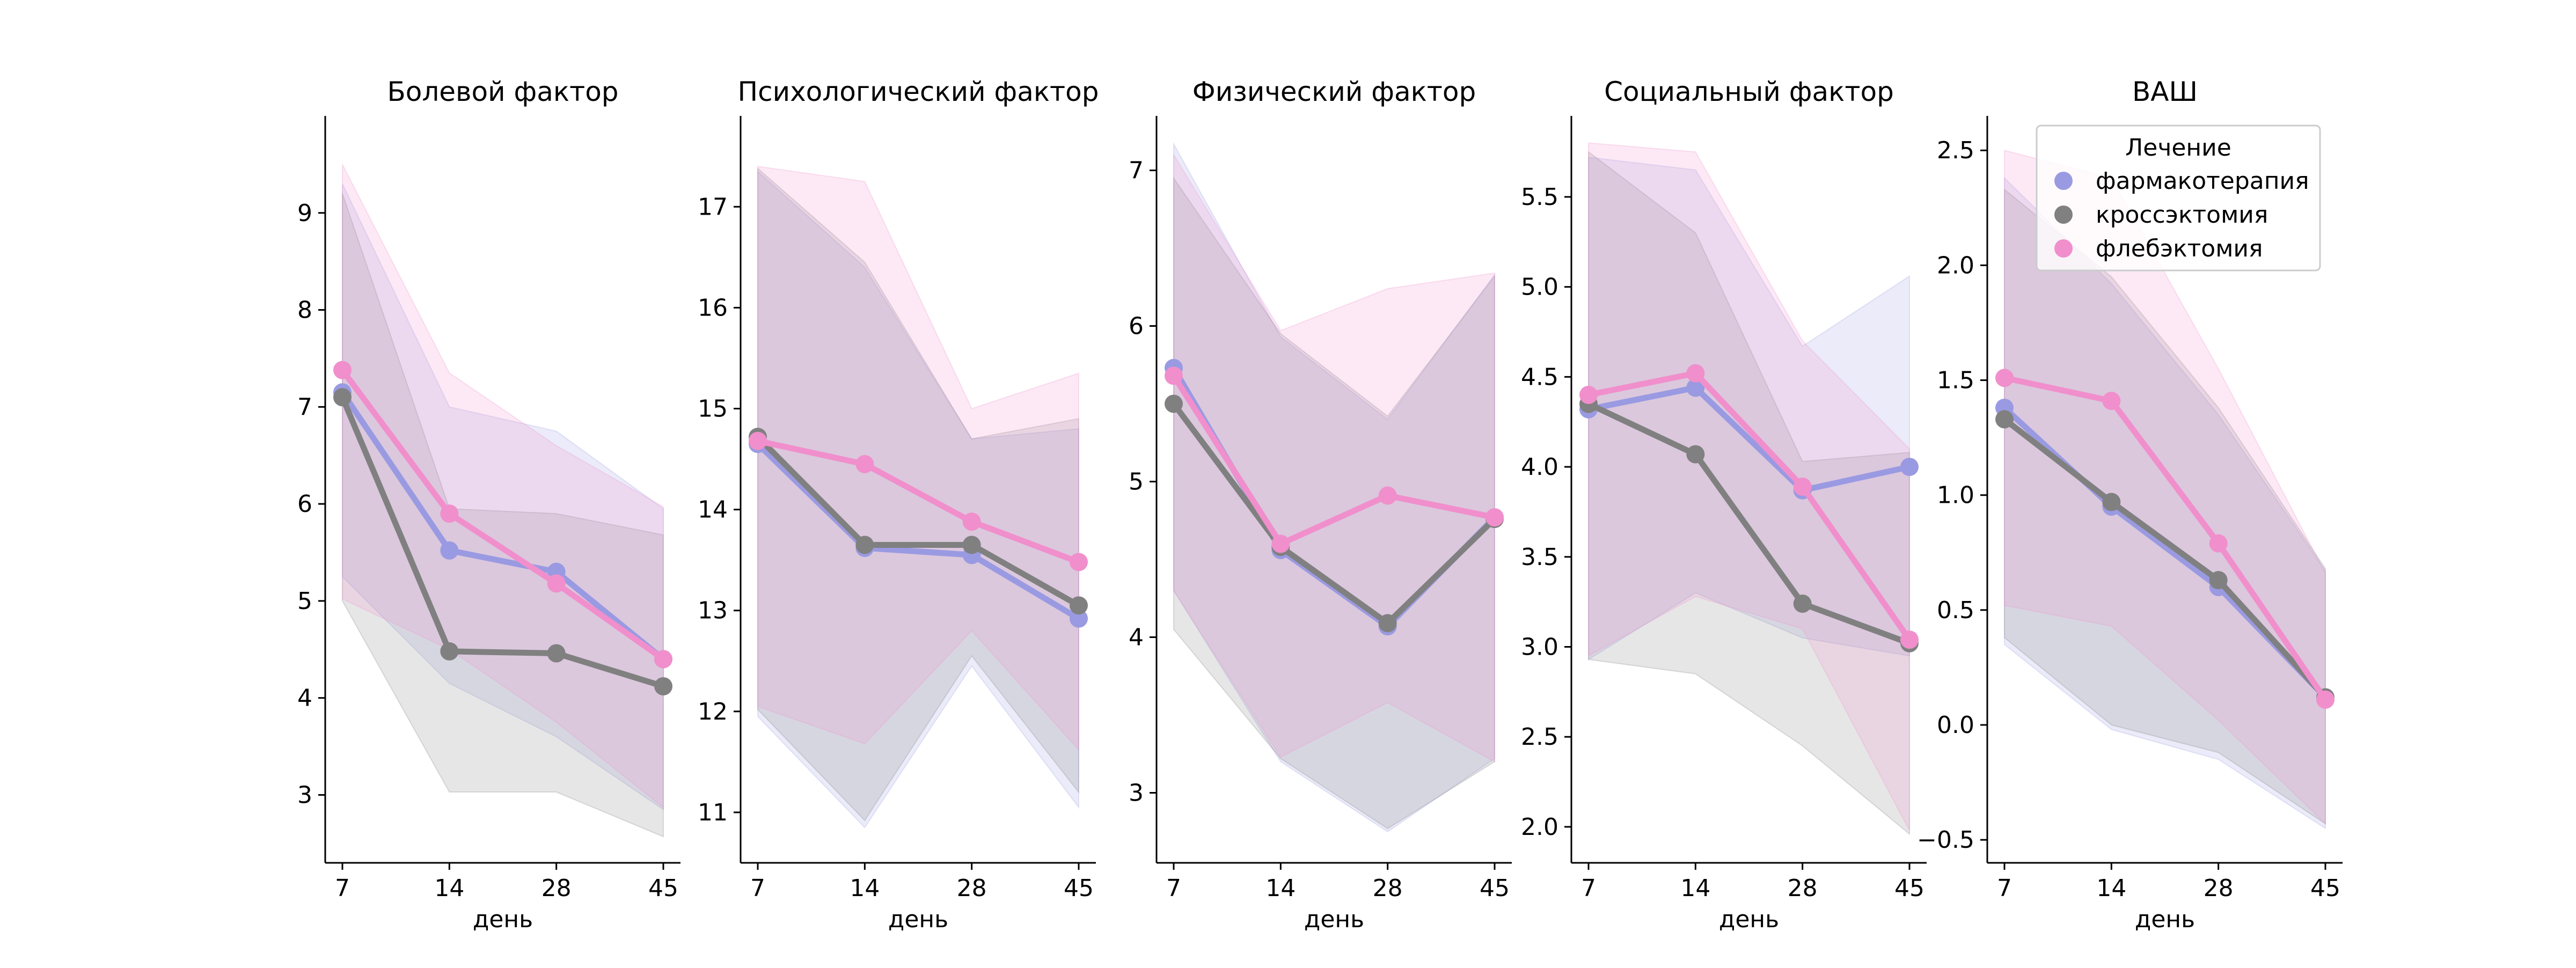  Describe the element at coordinates (1136, 327) in the screenshot. I see `y-tick-label: 6` at that location.